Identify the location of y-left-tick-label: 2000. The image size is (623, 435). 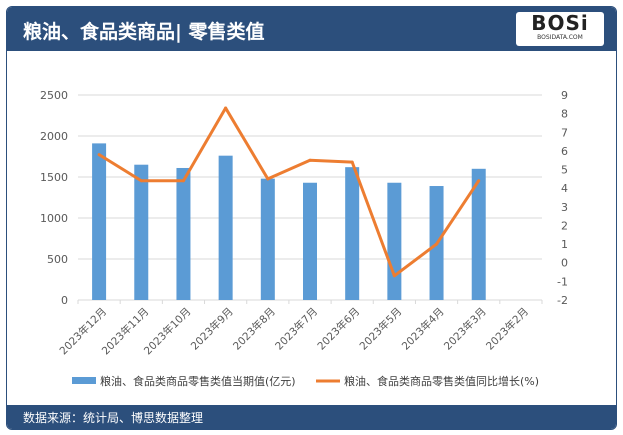
(54, 136).